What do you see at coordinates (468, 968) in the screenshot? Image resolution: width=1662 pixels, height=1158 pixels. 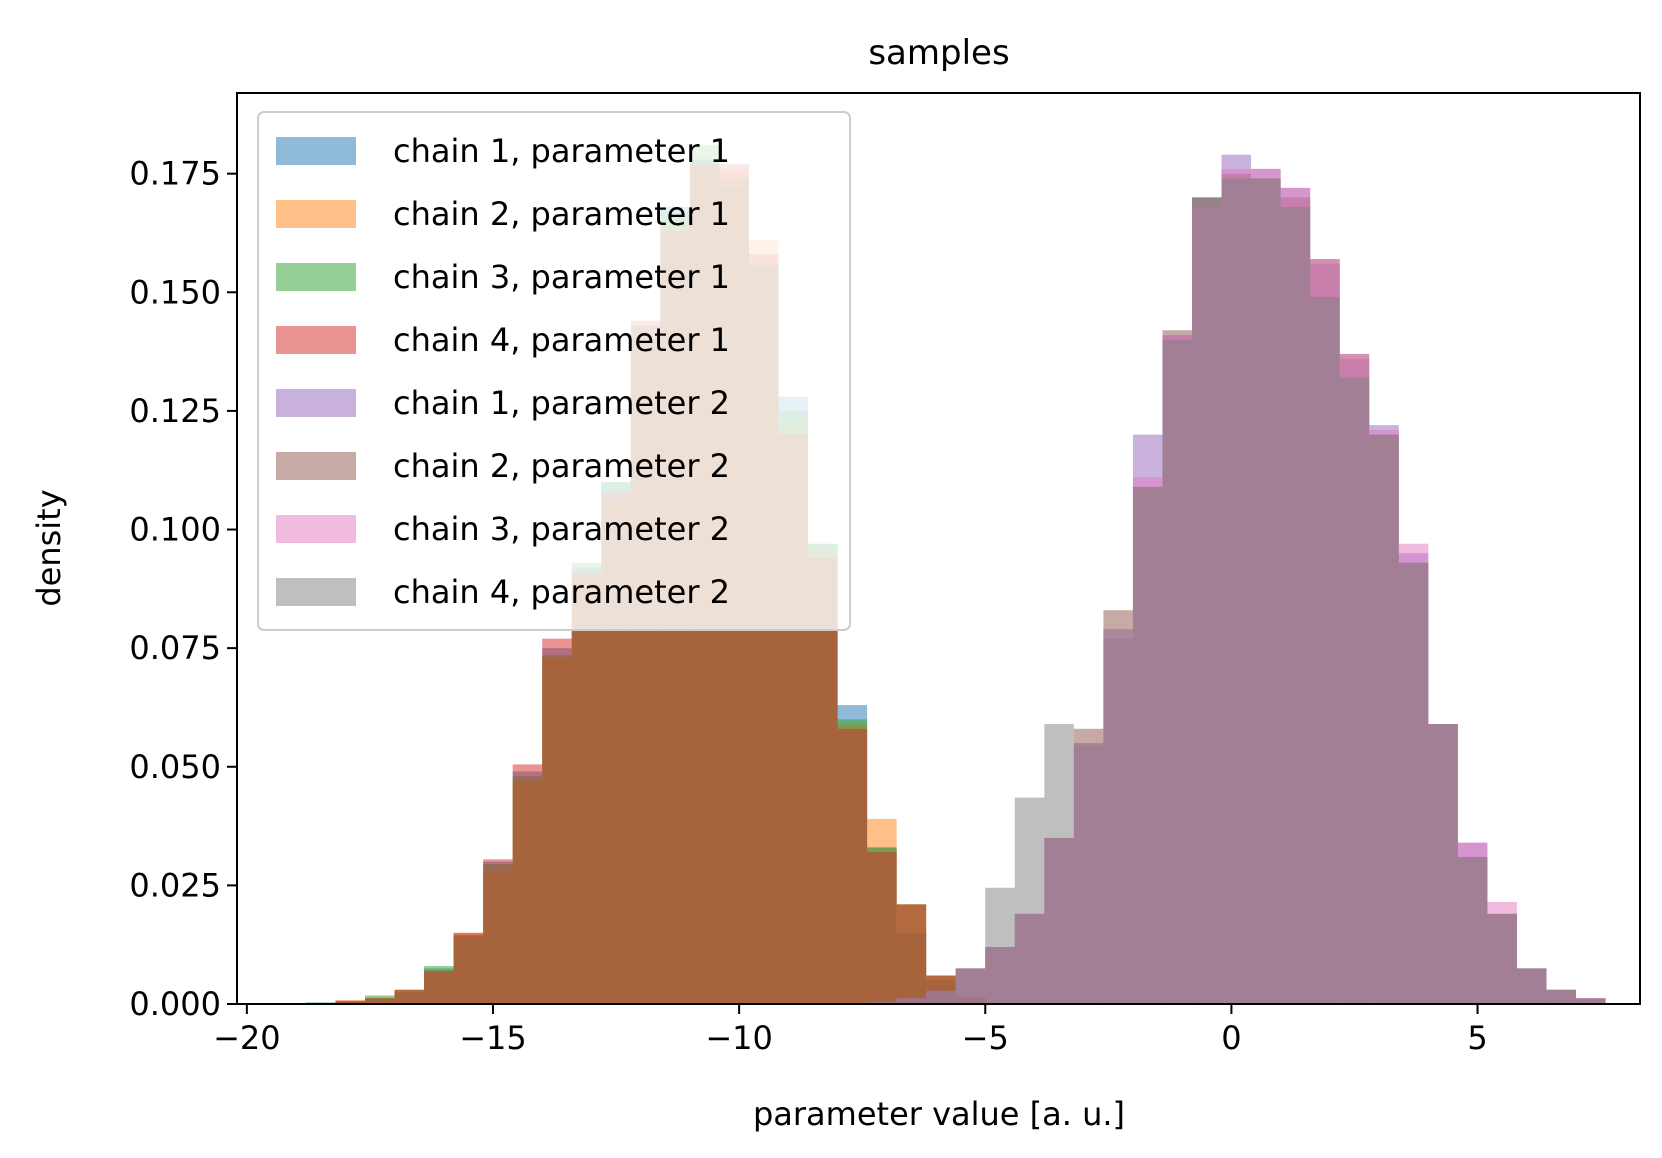 I see `hist-bar-s4-b6` at bounding box center [468, 968].